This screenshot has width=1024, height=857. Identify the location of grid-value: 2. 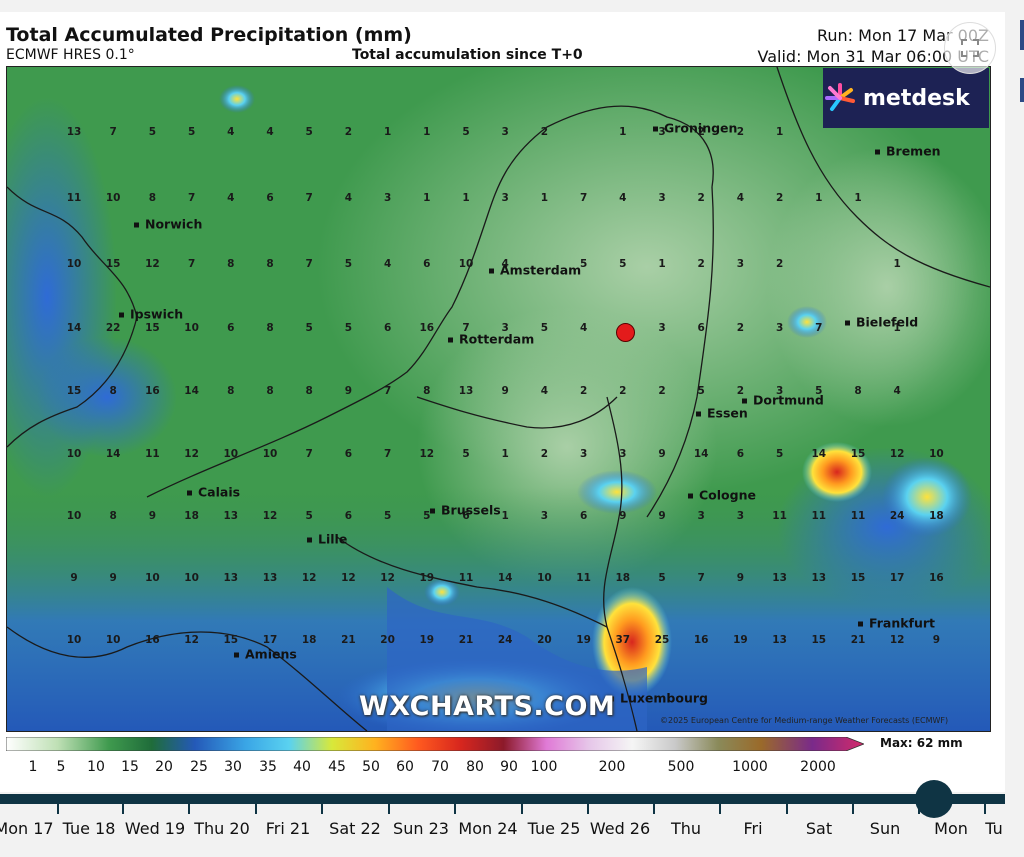
(544, 454).